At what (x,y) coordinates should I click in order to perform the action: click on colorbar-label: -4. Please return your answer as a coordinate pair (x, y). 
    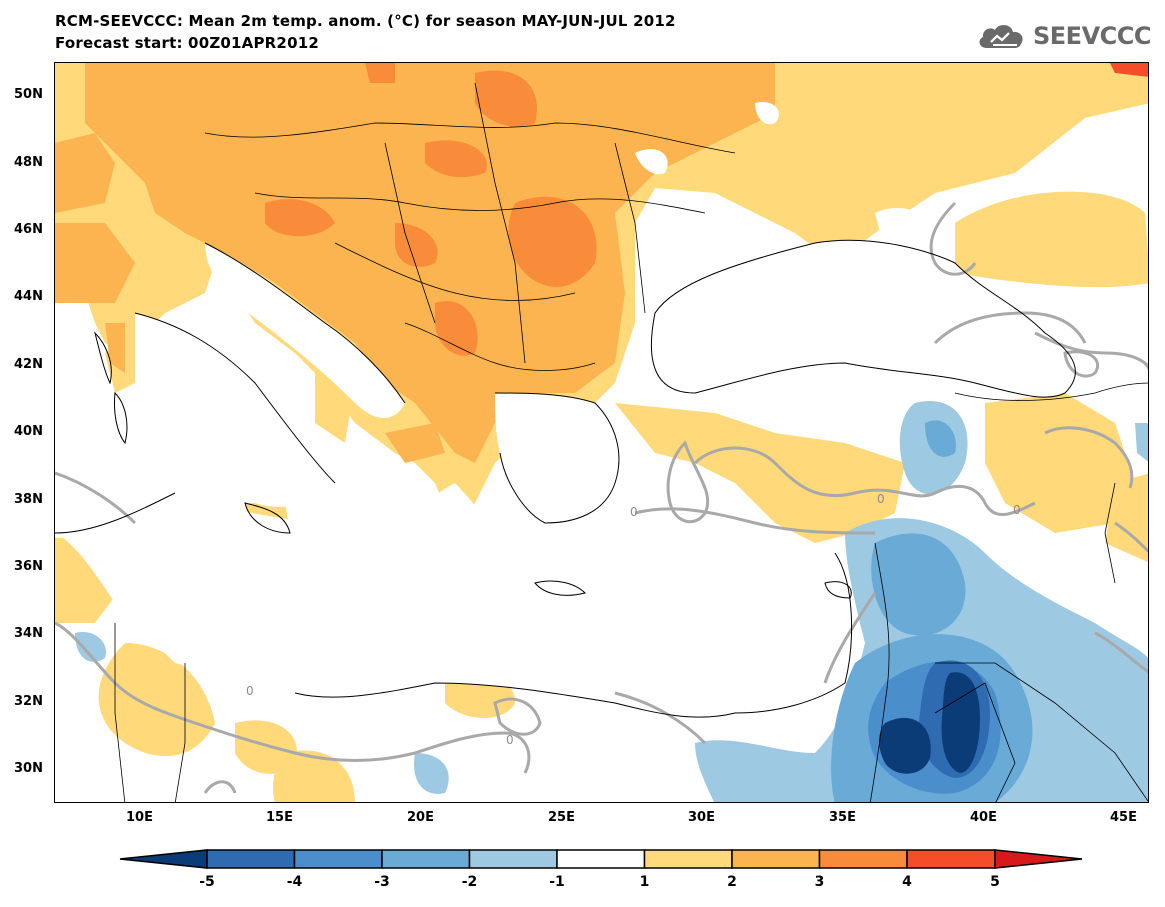
    Looking at the image, I should click on (294, 882).